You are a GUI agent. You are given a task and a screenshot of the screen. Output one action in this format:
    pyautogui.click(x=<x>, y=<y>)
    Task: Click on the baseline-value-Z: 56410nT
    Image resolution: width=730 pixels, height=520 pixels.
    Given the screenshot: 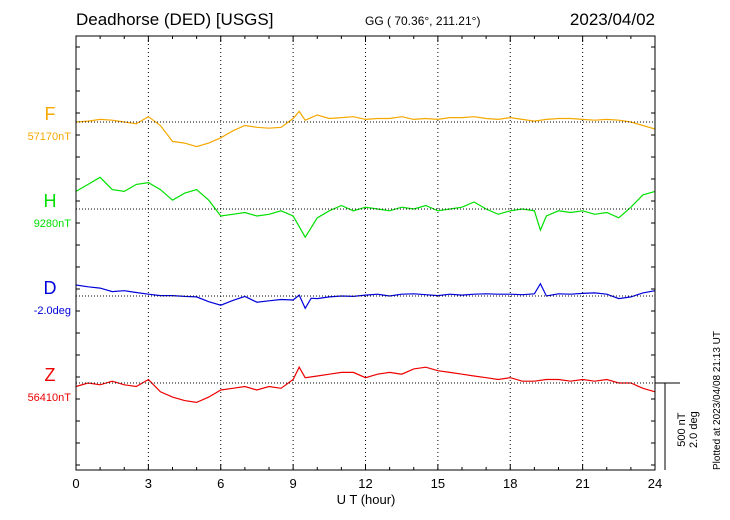 What is the action you would take?
    pyautogui.click(x=50, y=398)
    